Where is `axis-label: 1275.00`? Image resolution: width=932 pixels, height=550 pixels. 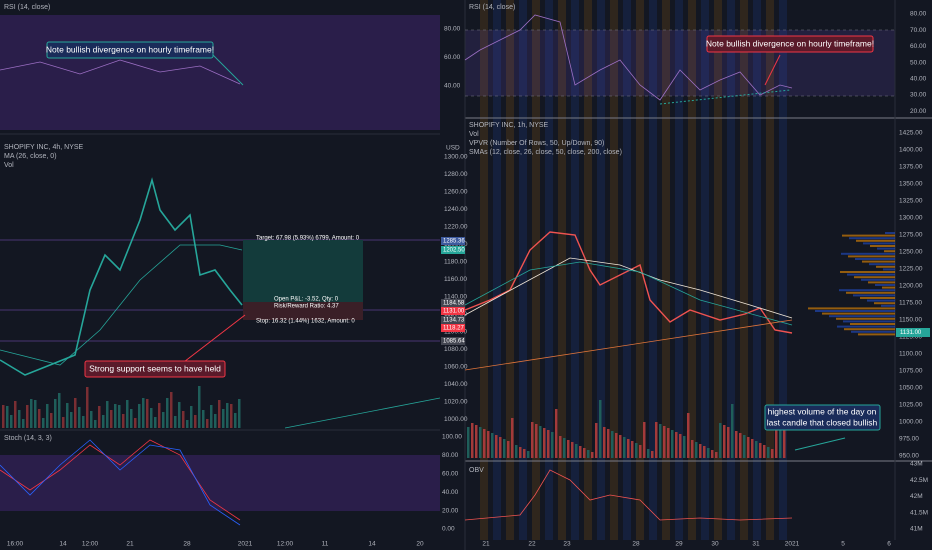
axis-label: 1275.00 is located at coordinates (911, 235).